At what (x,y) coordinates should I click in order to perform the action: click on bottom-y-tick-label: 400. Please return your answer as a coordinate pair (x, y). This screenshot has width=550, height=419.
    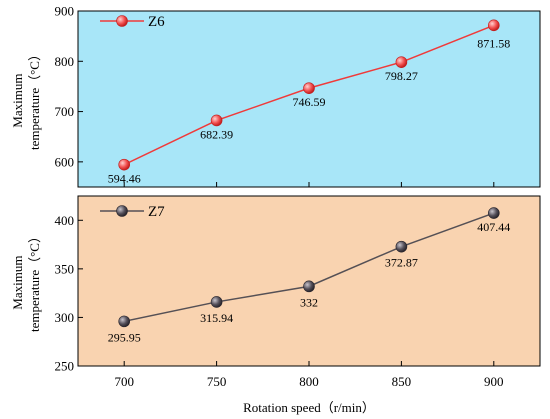
    Looking at the image, I should click on (65, 220).